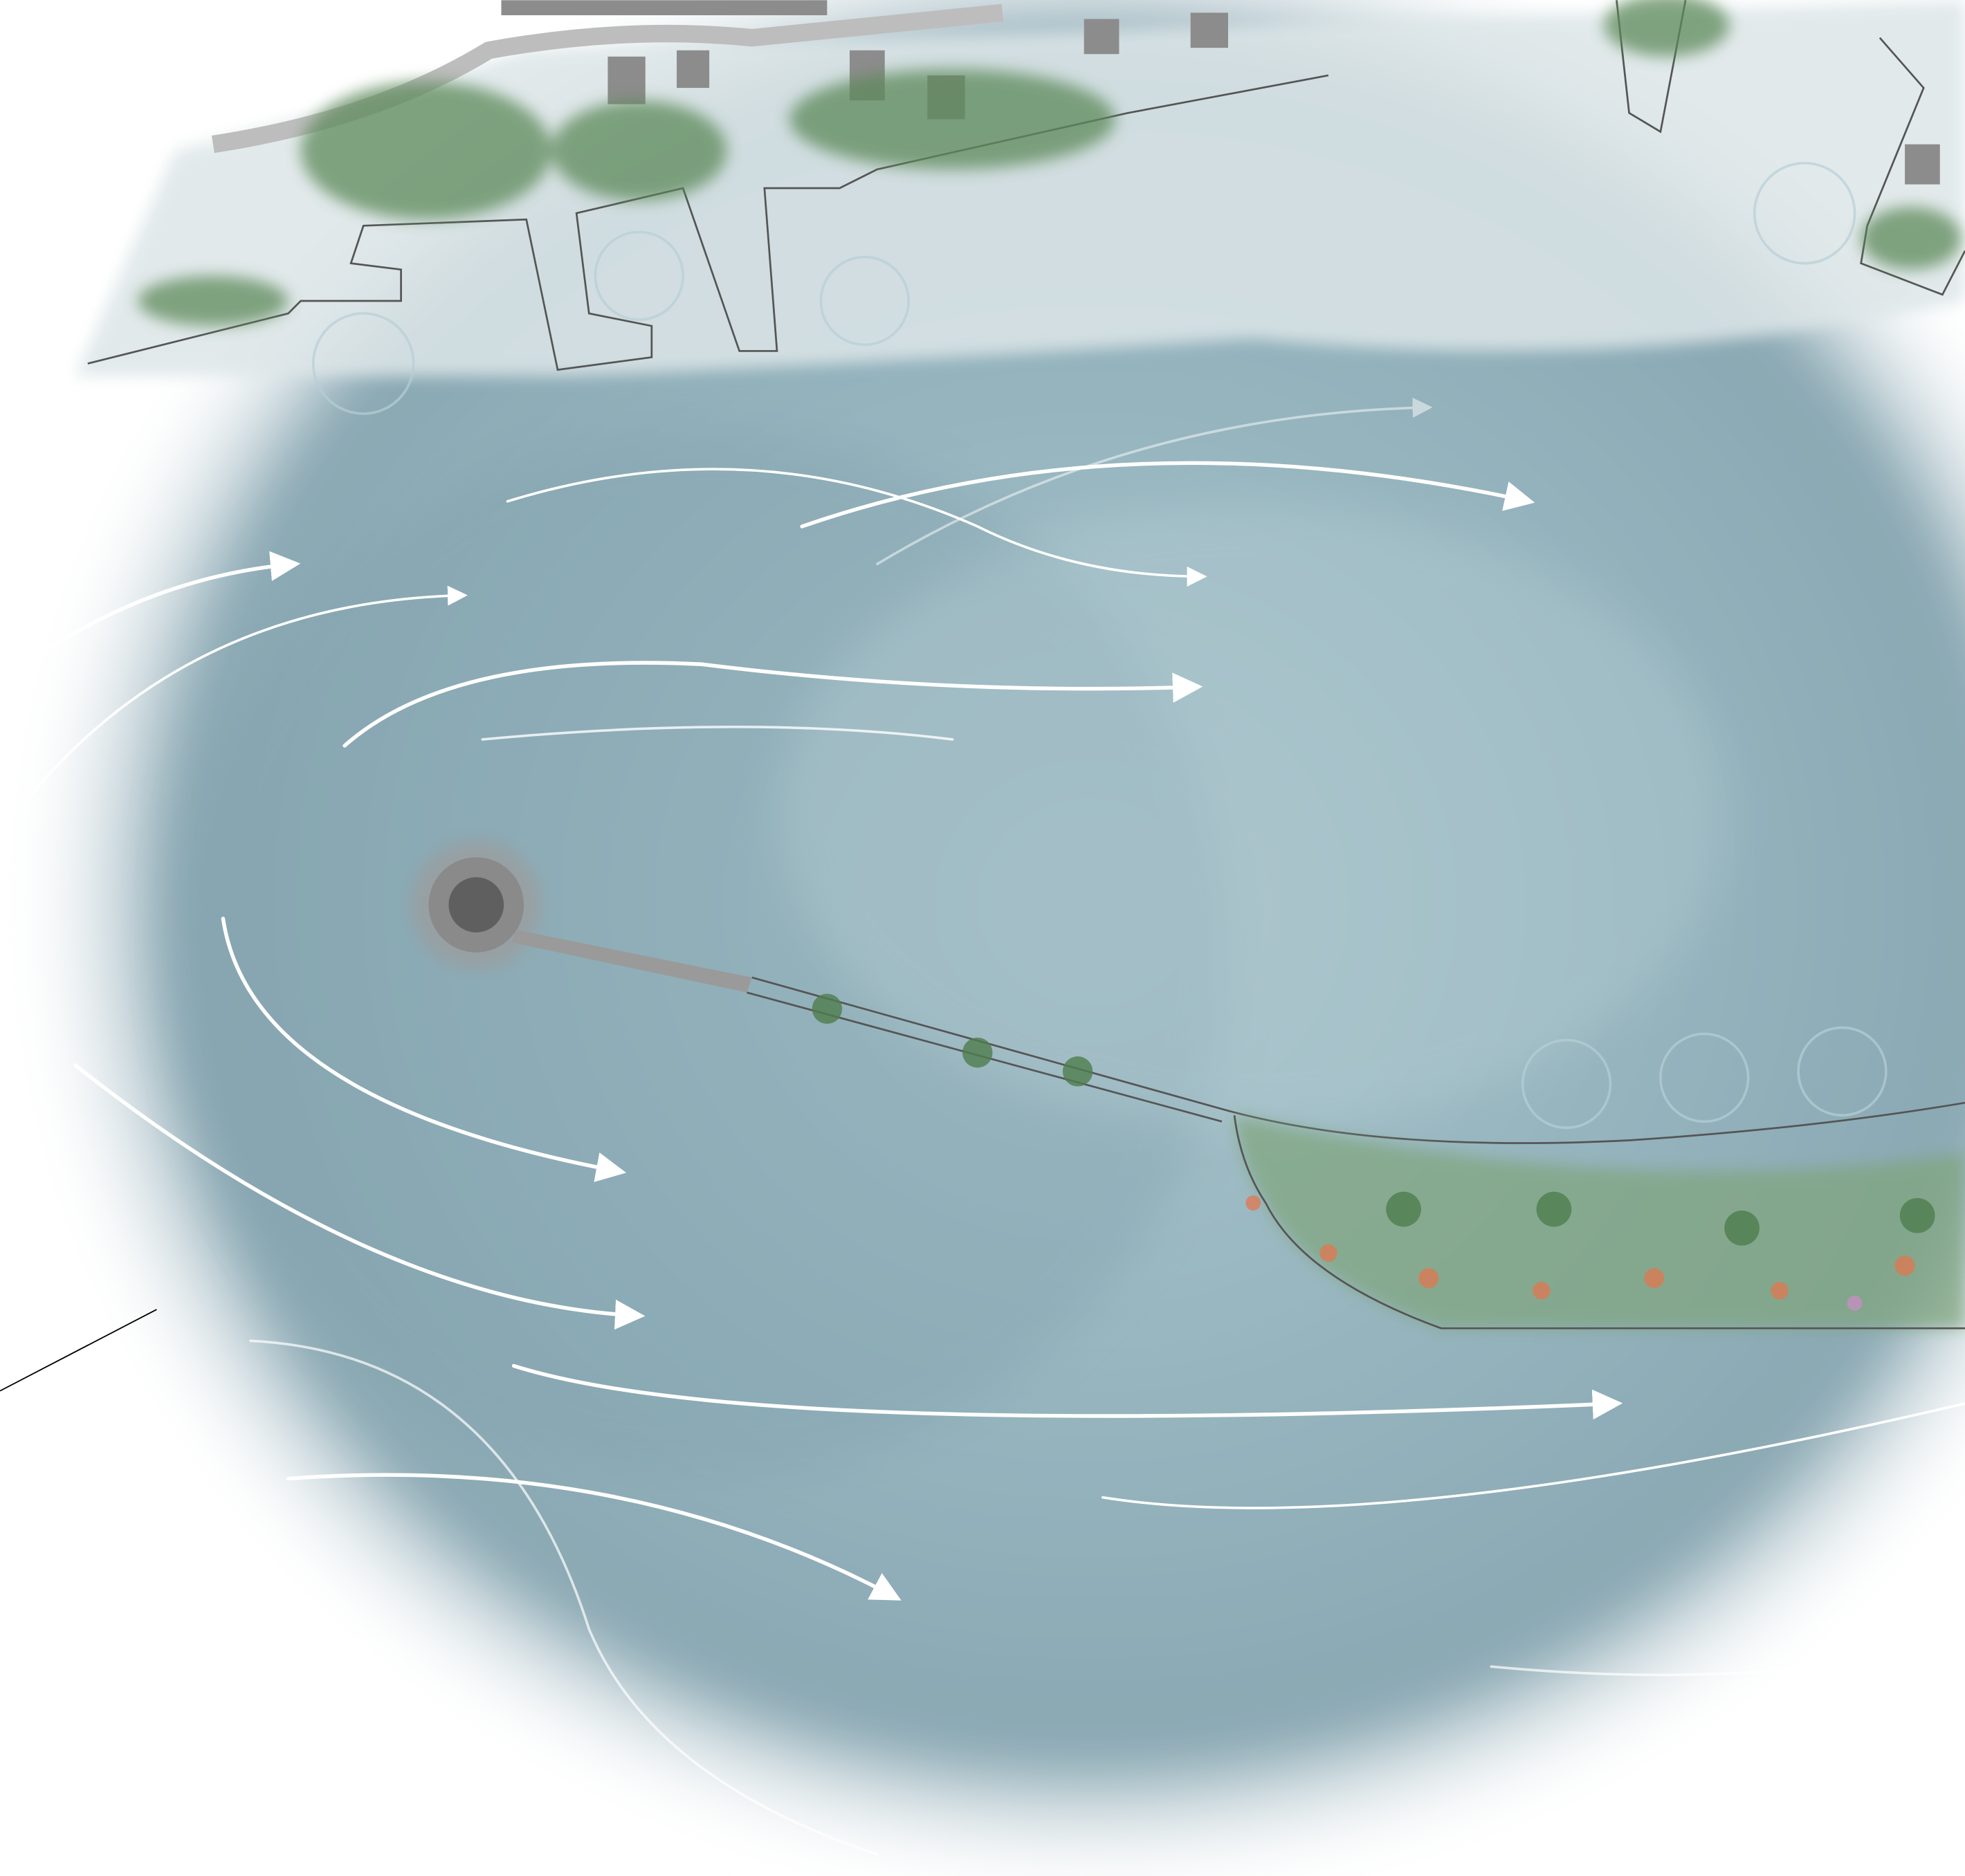  I want to click on flowers, so click(1580, 1253).